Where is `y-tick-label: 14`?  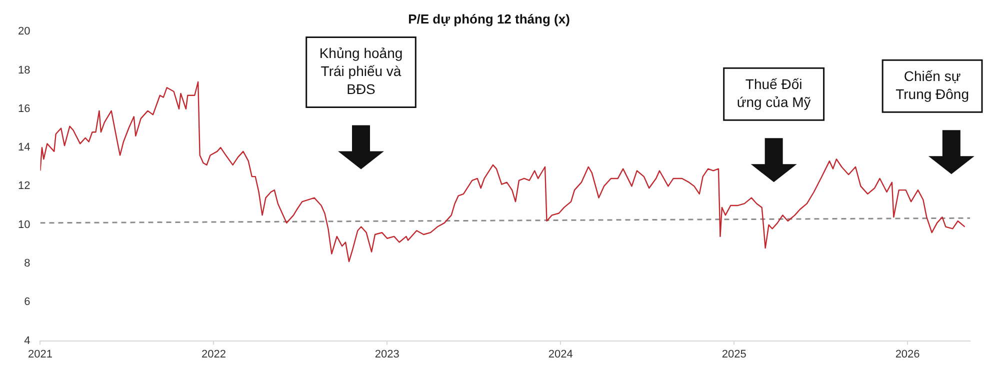
y-tick-label: 14 is located at coordinates (24, 148).